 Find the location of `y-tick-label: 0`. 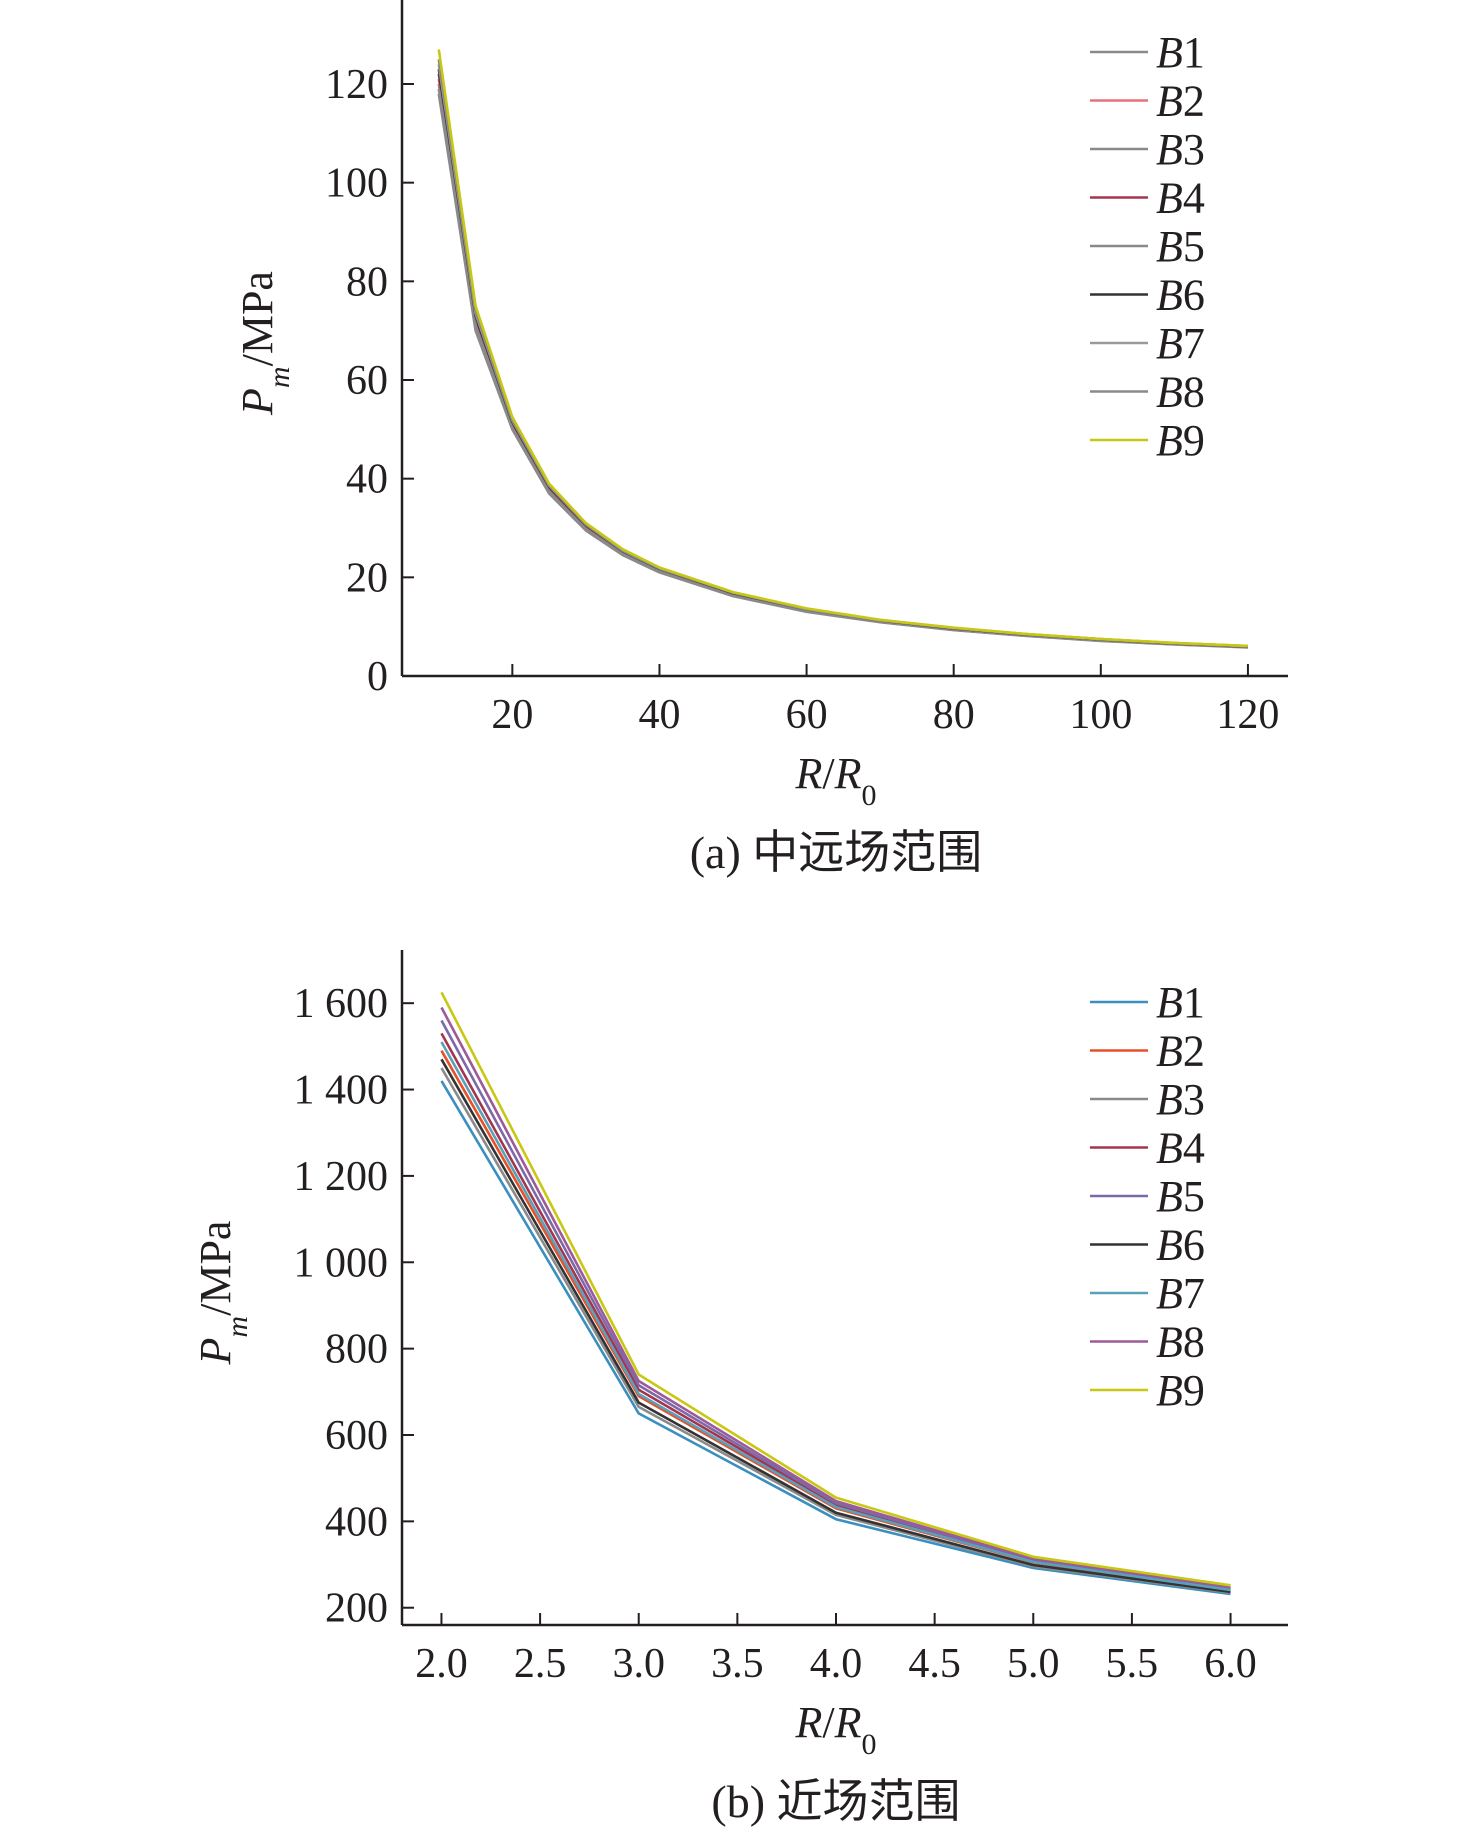

y-tick-label: 0 is located at coordinates (377, 677).